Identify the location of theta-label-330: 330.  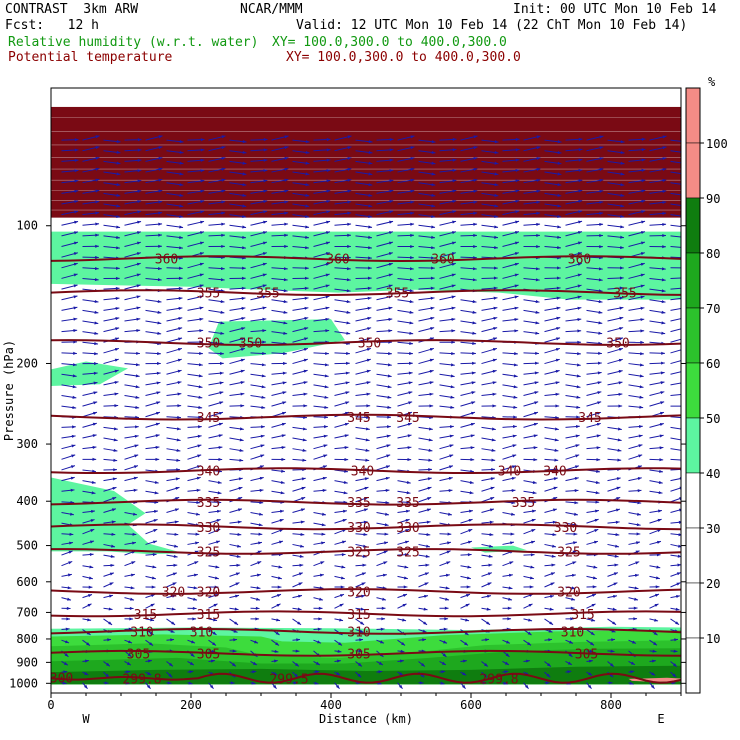
(407, 528).